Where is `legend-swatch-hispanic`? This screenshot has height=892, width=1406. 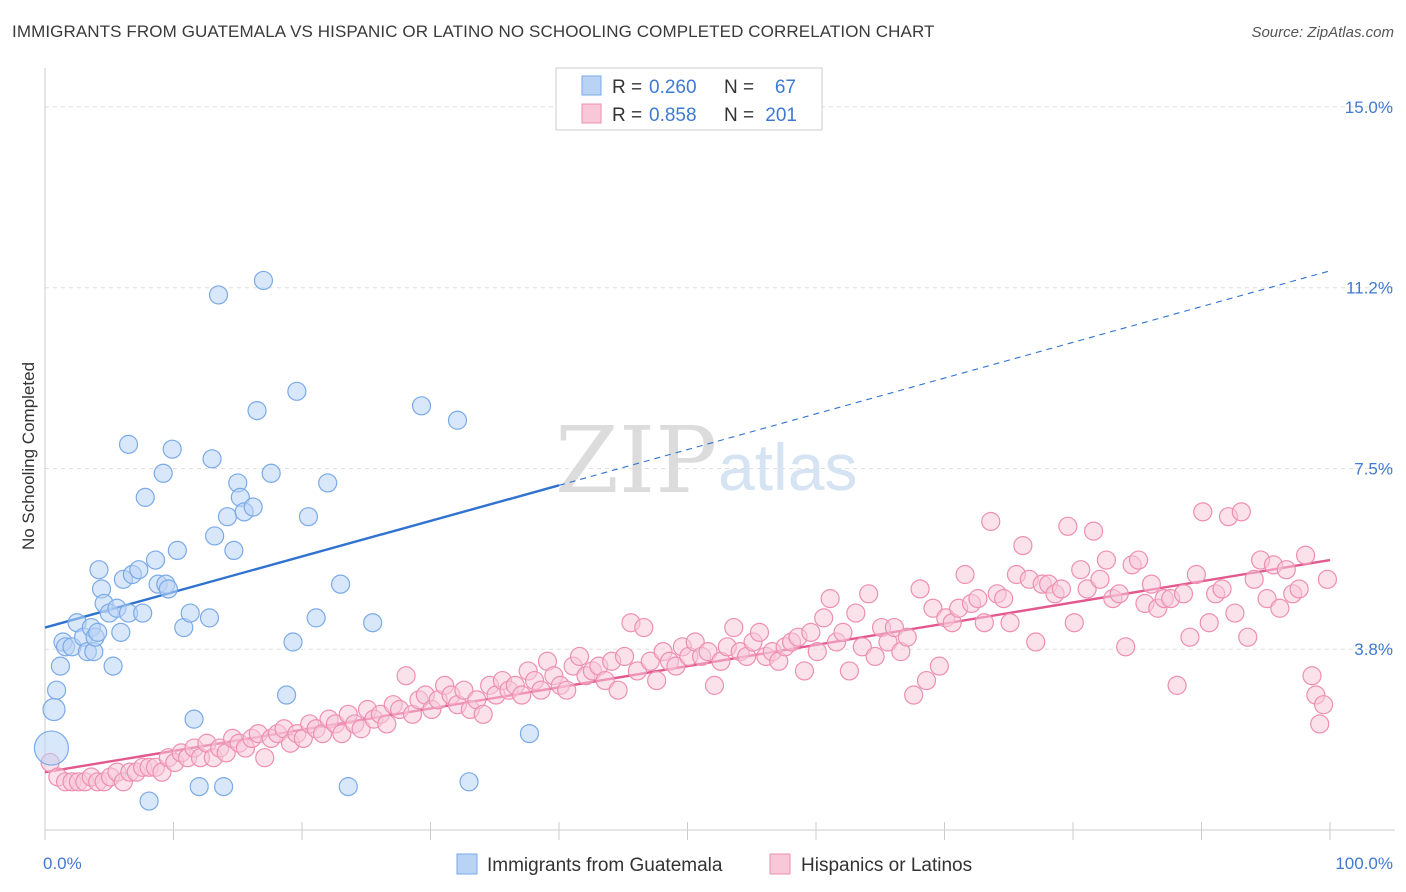
legend-swatch-hispanic is located at coordinates (591, 113).